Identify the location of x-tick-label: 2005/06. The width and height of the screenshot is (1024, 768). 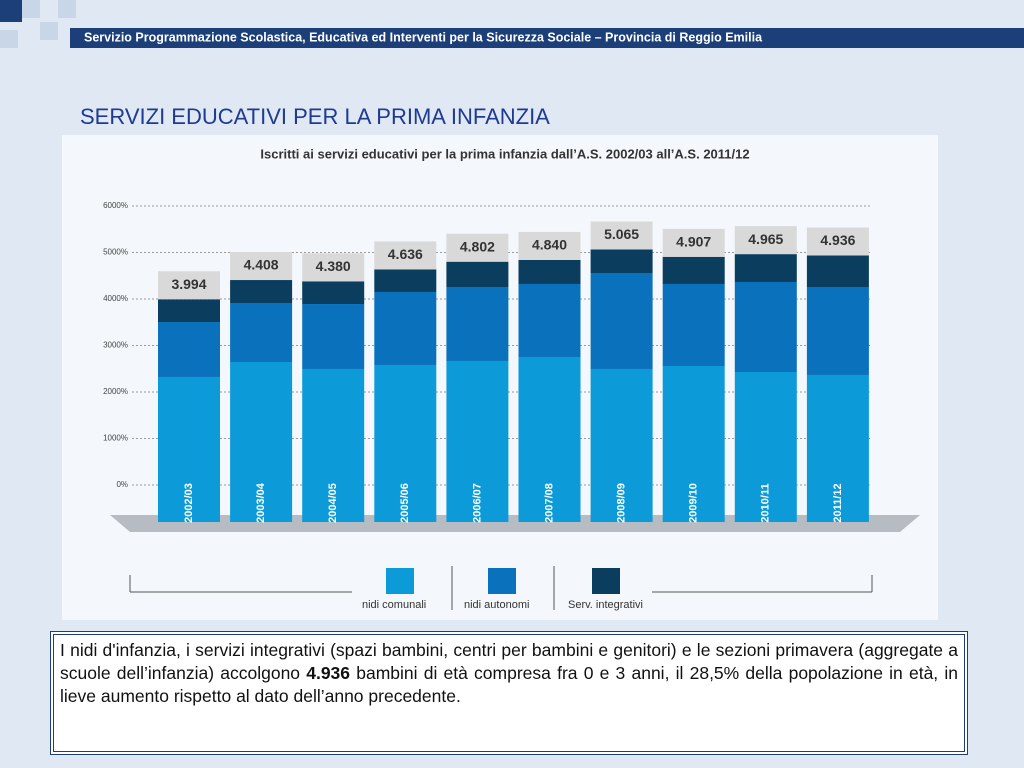
(405, 503).